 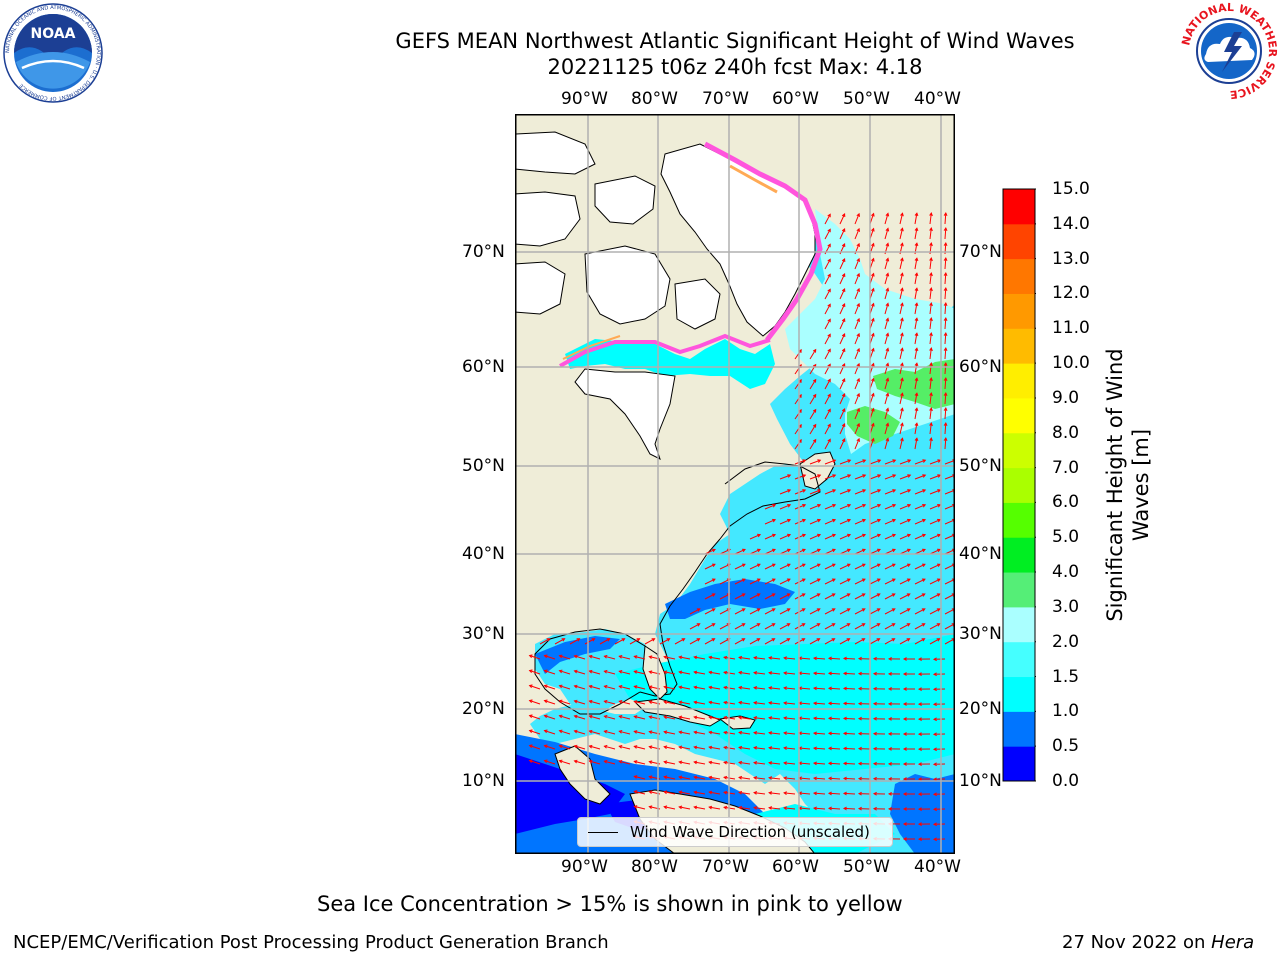 What do you see at coordinates (1158, 943) in the screenshot?
I see `footer-date: 27 Nov 2022 on Hera` at bounding box center [1158, 943].